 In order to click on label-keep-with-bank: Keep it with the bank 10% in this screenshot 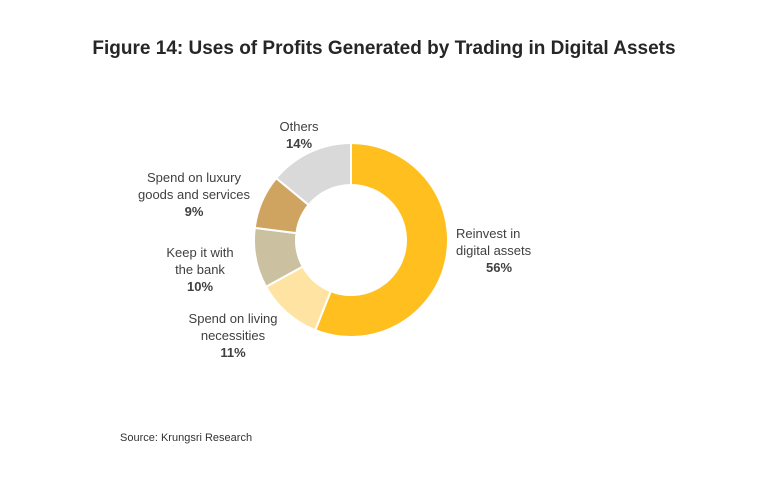, I will do `click(200, 269)`.